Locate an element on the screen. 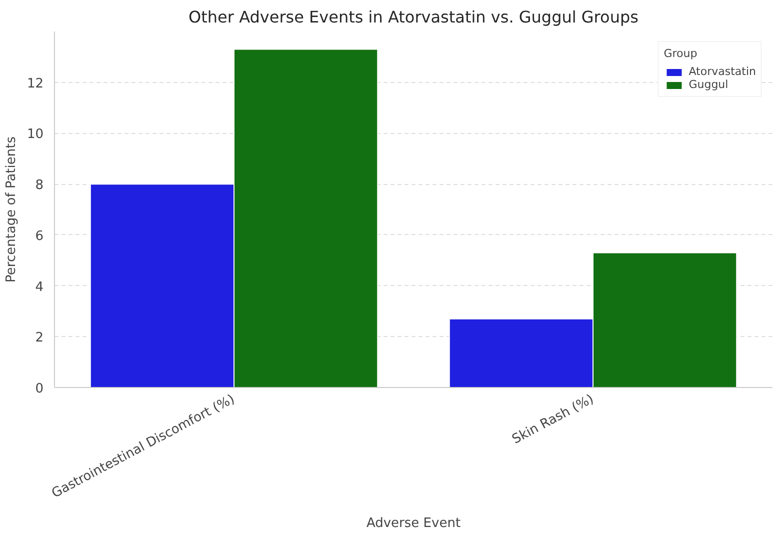 The image size is (777, 534). legend-title: Group is located at coordinates (681, 53).